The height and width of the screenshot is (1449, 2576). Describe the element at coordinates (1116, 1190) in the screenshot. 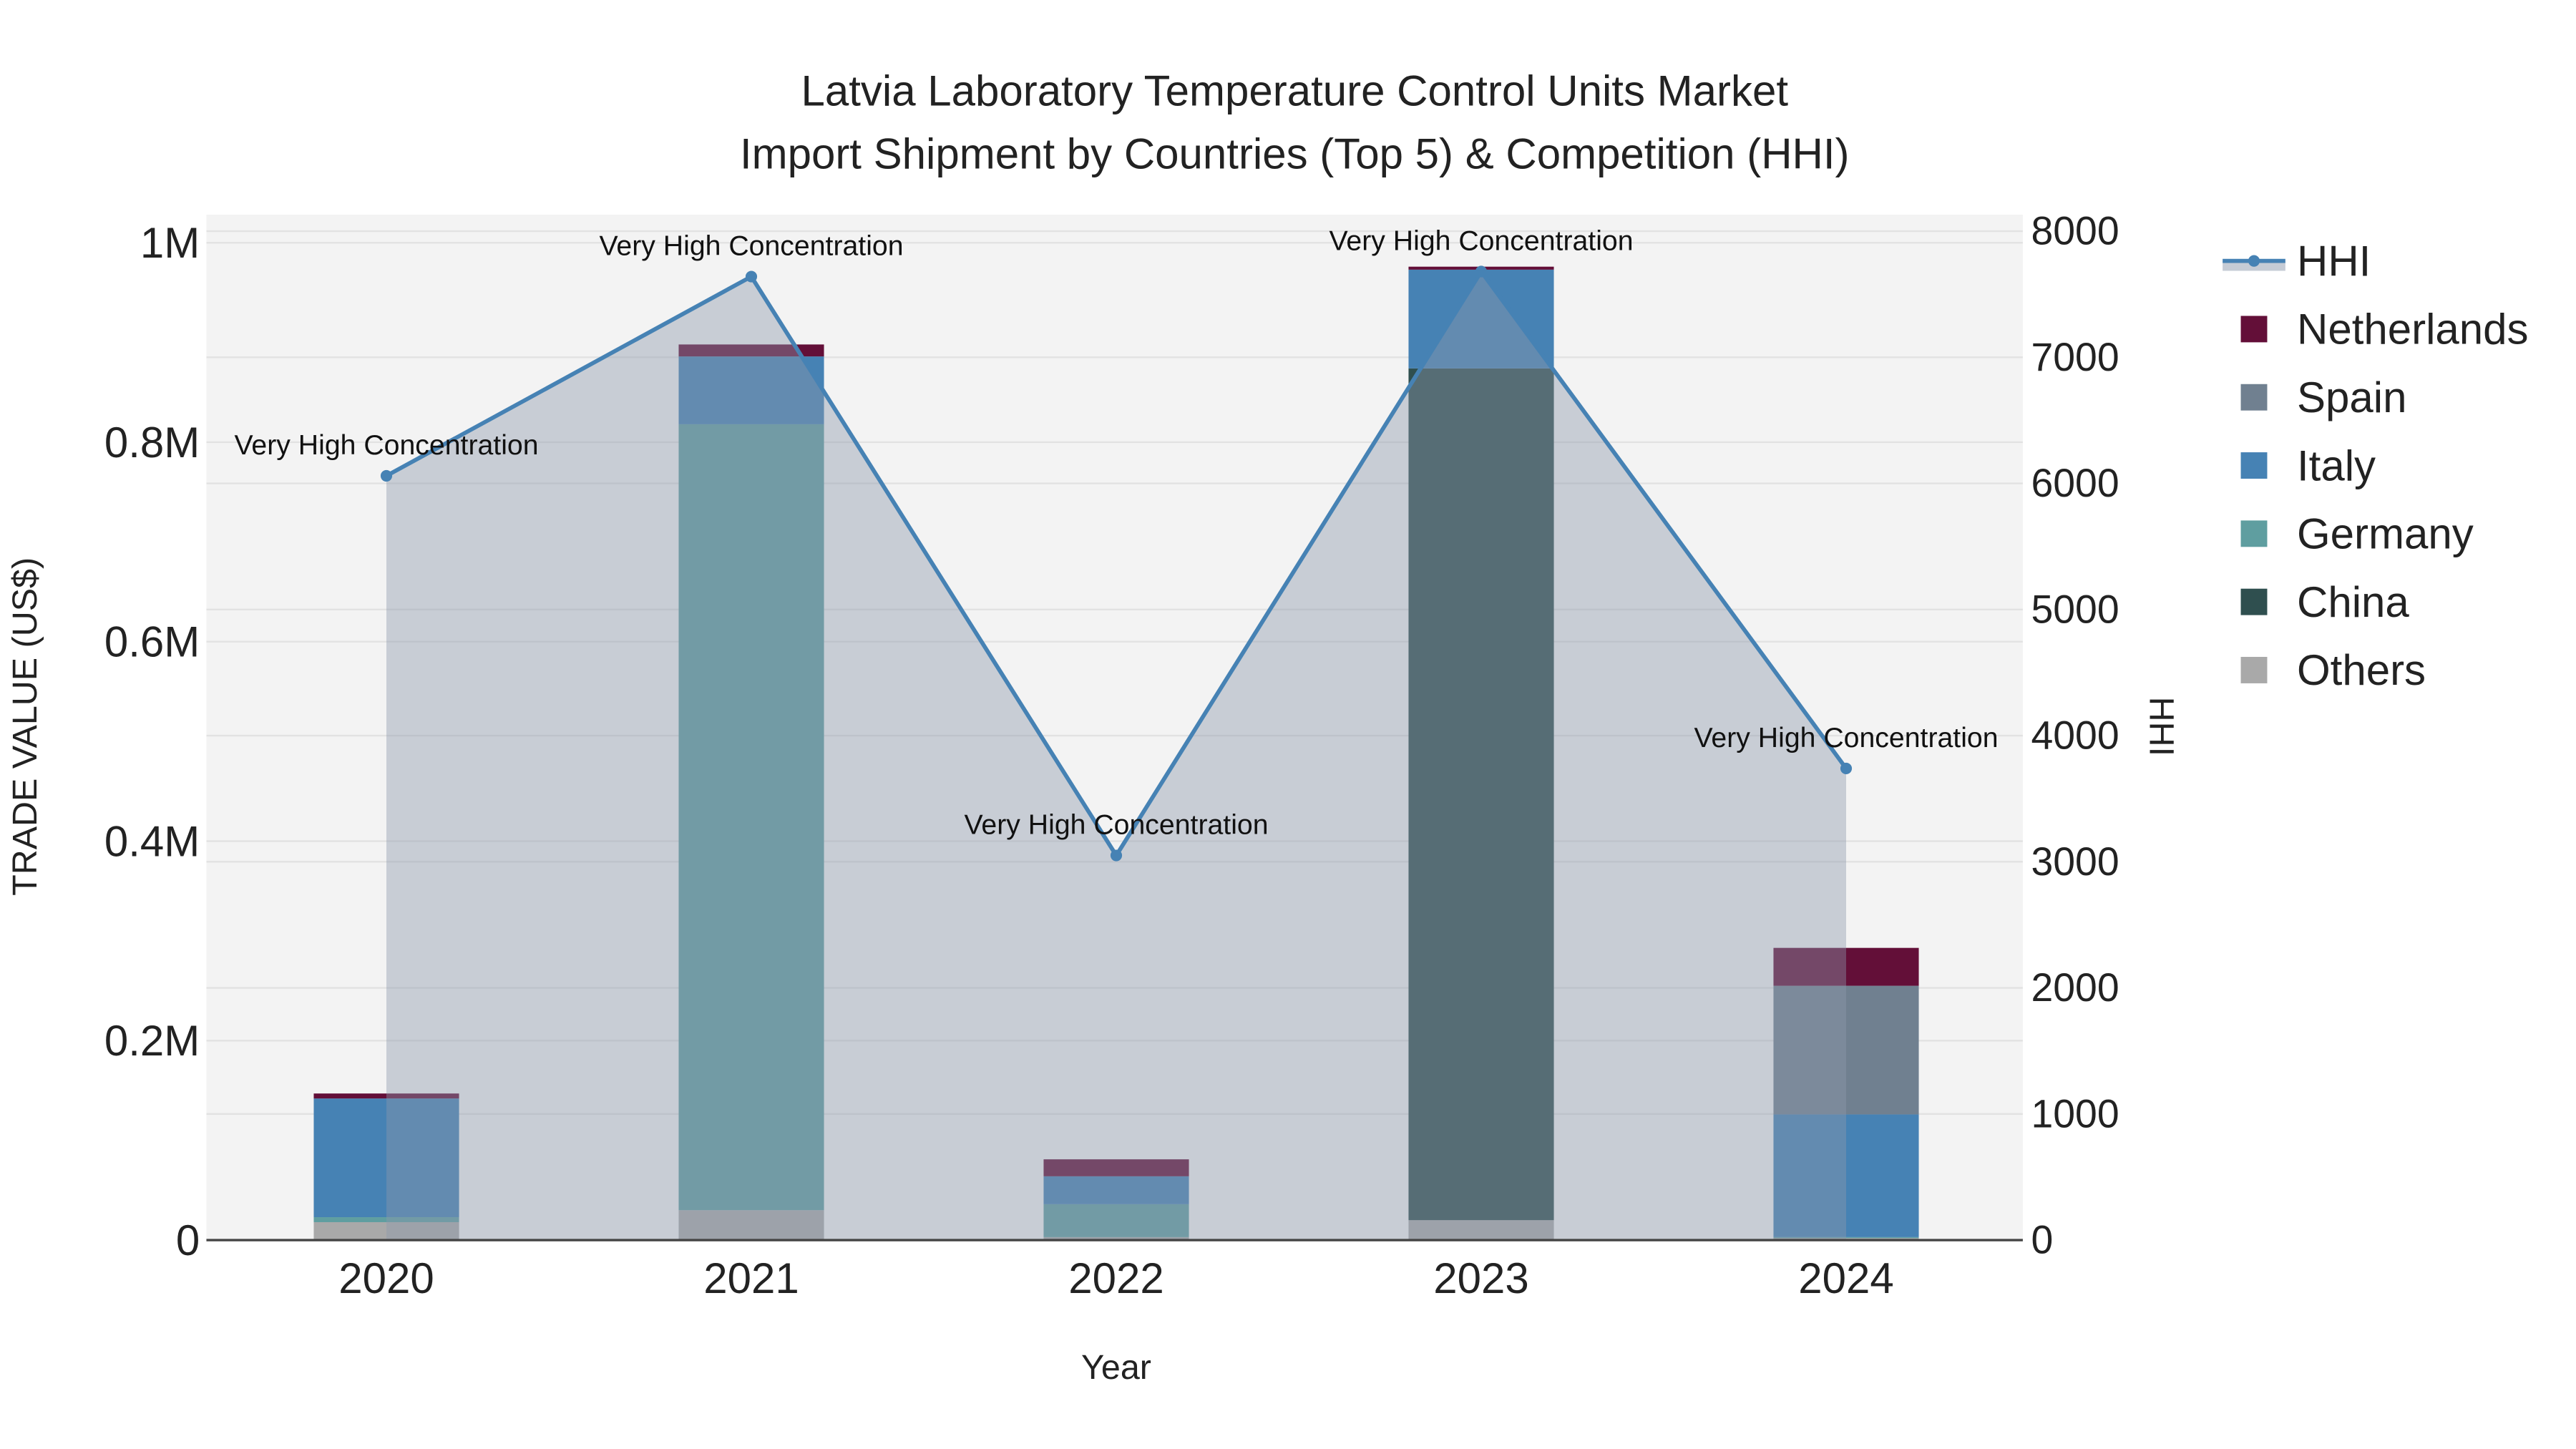

I see `bar-italy-2022` at that location.